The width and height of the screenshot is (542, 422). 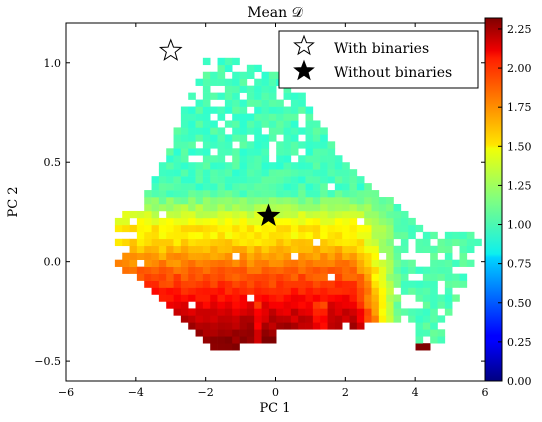 What do you see at coordinates (206, 392) in the screenshot?
I see `x-tick-label: −2` at bounding box center [206, 392].